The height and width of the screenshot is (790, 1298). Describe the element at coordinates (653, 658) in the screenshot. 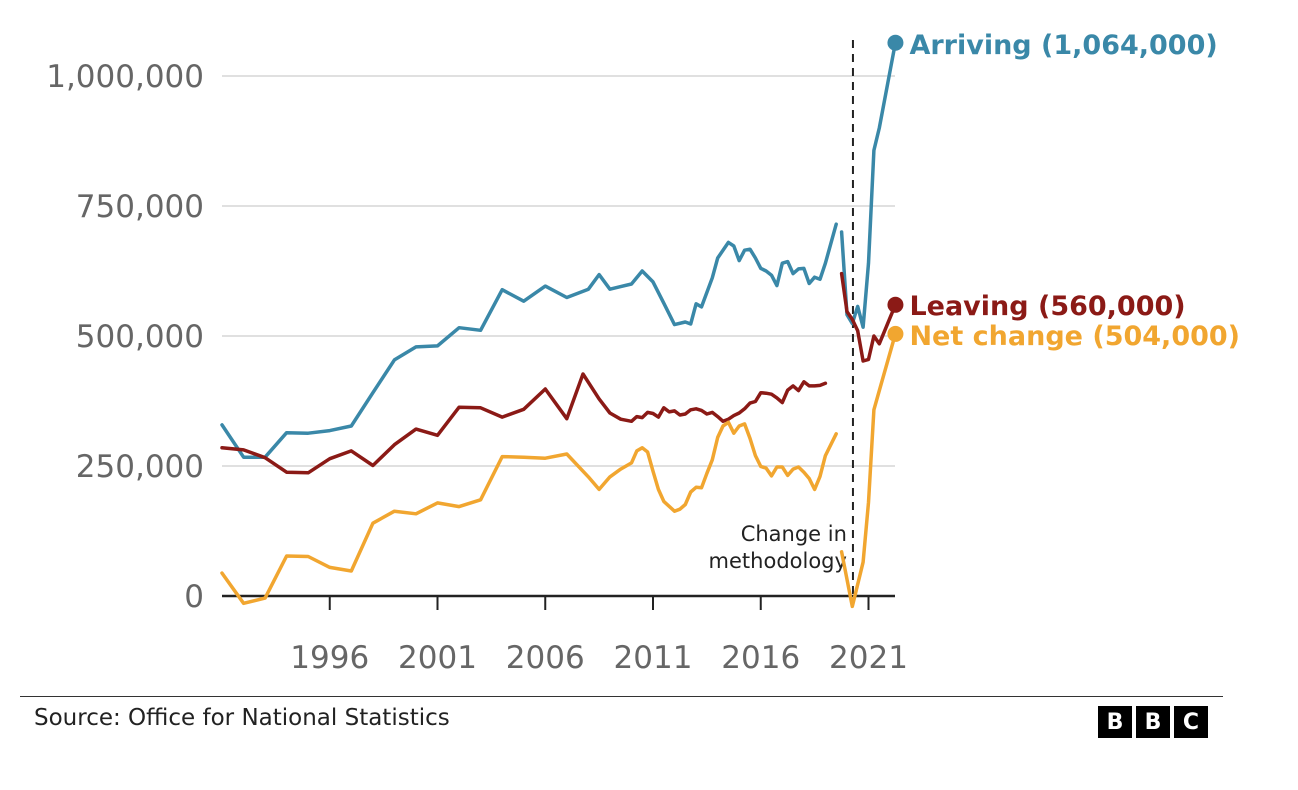

I see `x-tick-label: 2011` at that location.